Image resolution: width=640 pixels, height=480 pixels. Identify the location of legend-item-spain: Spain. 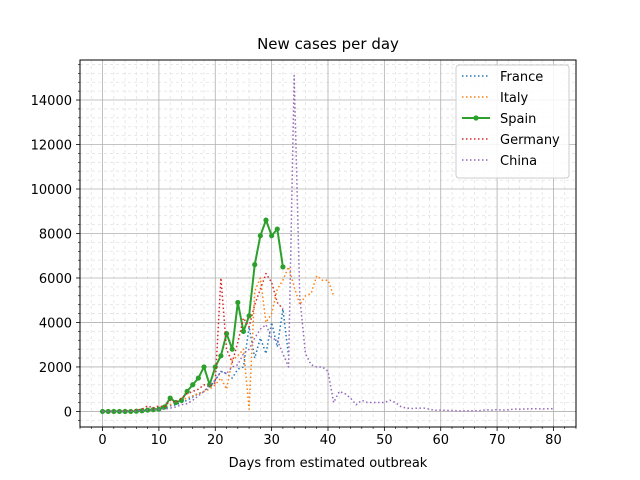
(499, 119).